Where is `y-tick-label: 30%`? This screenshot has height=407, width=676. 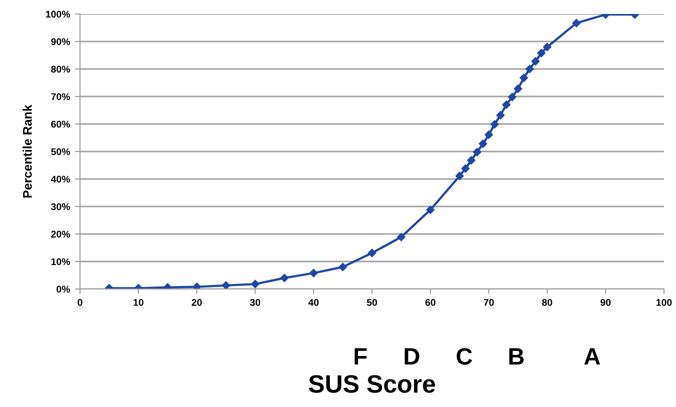
y-tick-label: 30% is located at coordinates (60, 206).